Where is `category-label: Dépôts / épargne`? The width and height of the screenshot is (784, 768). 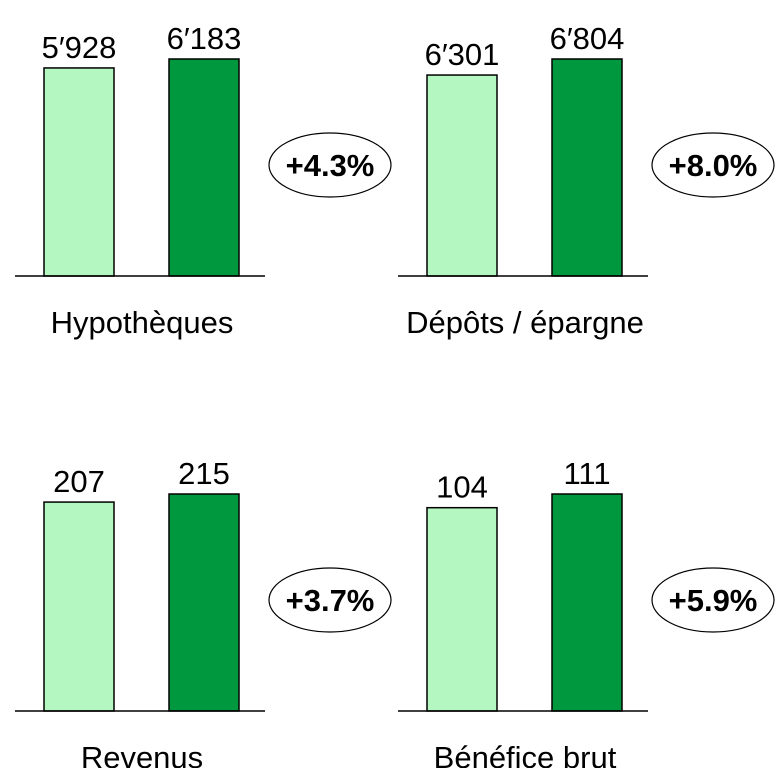 category-label: Dépôts / épargne is located at coordinates (525, 322).